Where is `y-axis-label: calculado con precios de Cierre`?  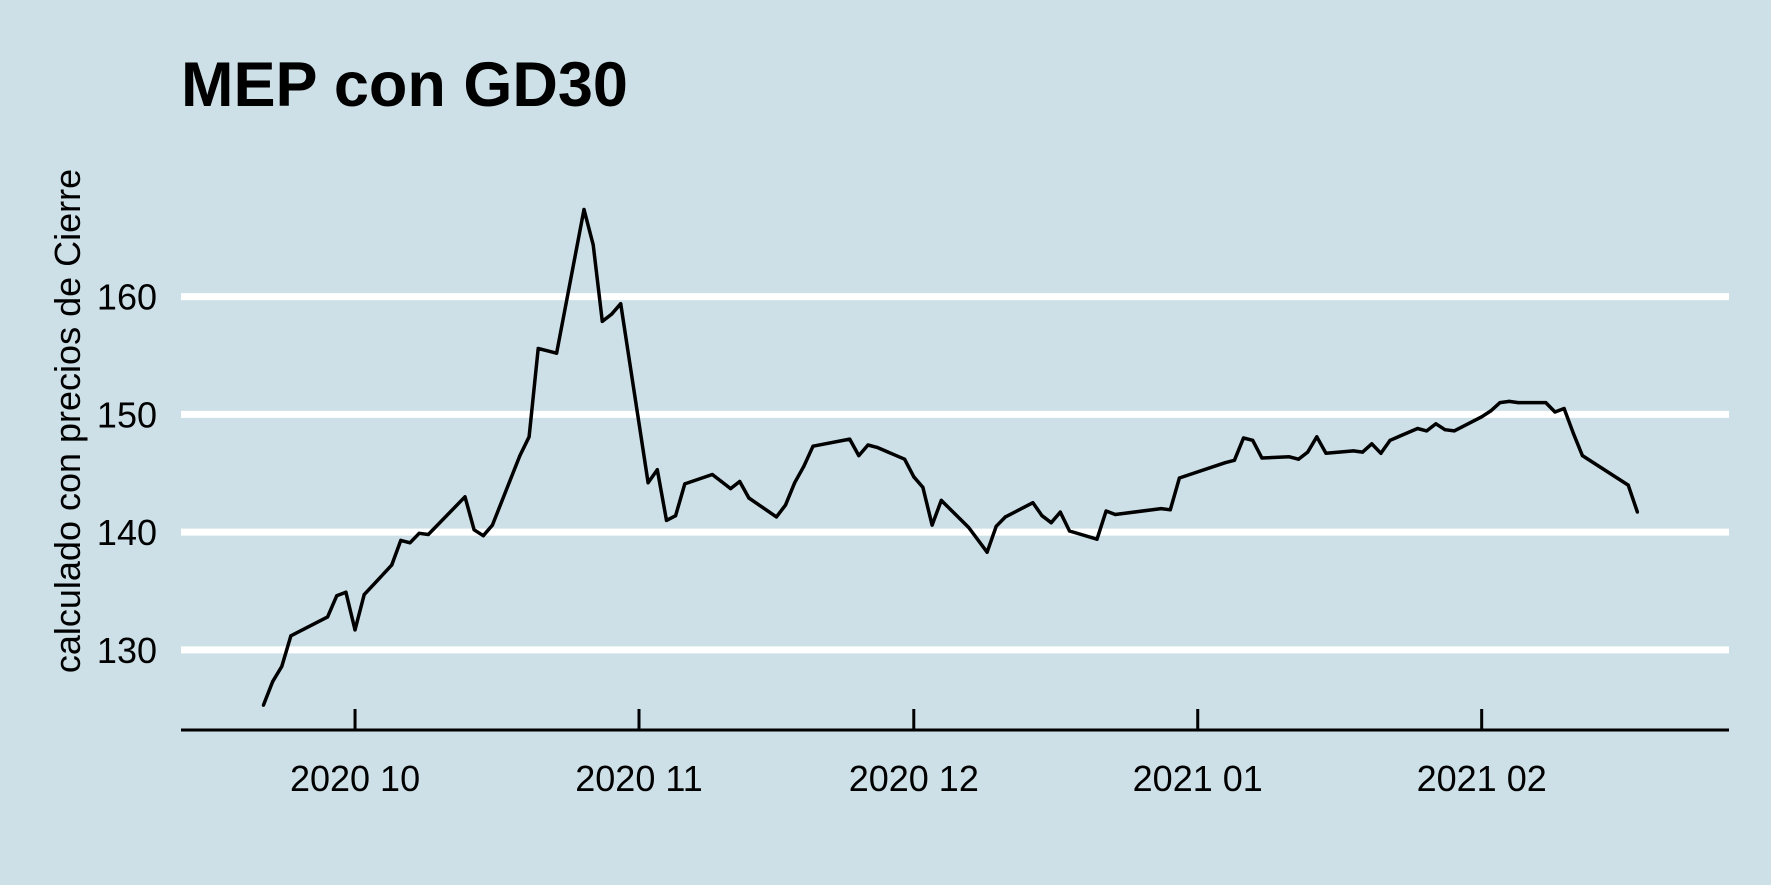
y-axis-label: calculado con precios de Cierre is located at coordinates (67, 421).